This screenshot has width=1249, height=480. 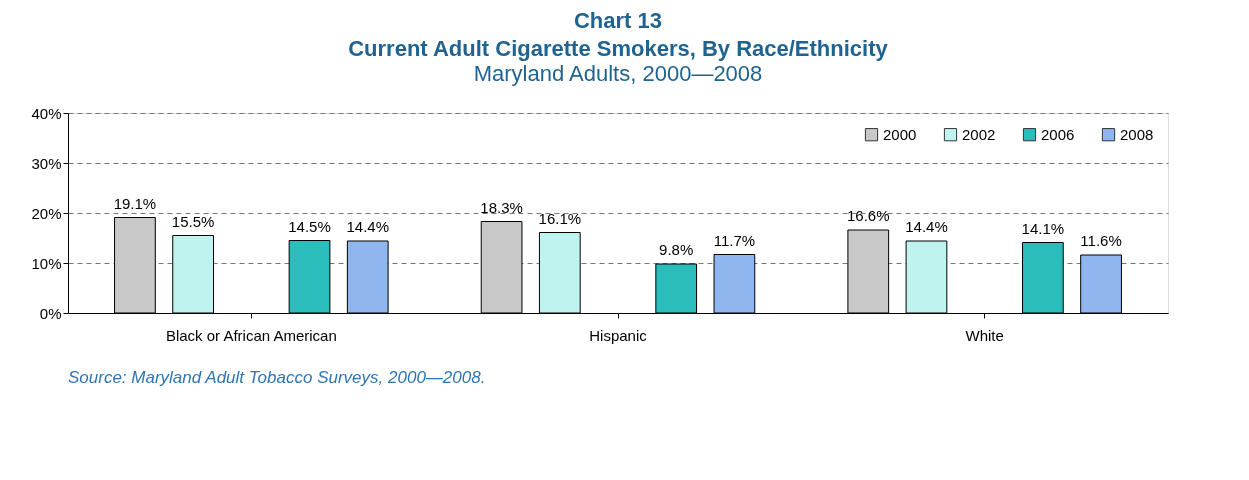 I want to click on data-label: 14.5%, so click(x=309, y=226).